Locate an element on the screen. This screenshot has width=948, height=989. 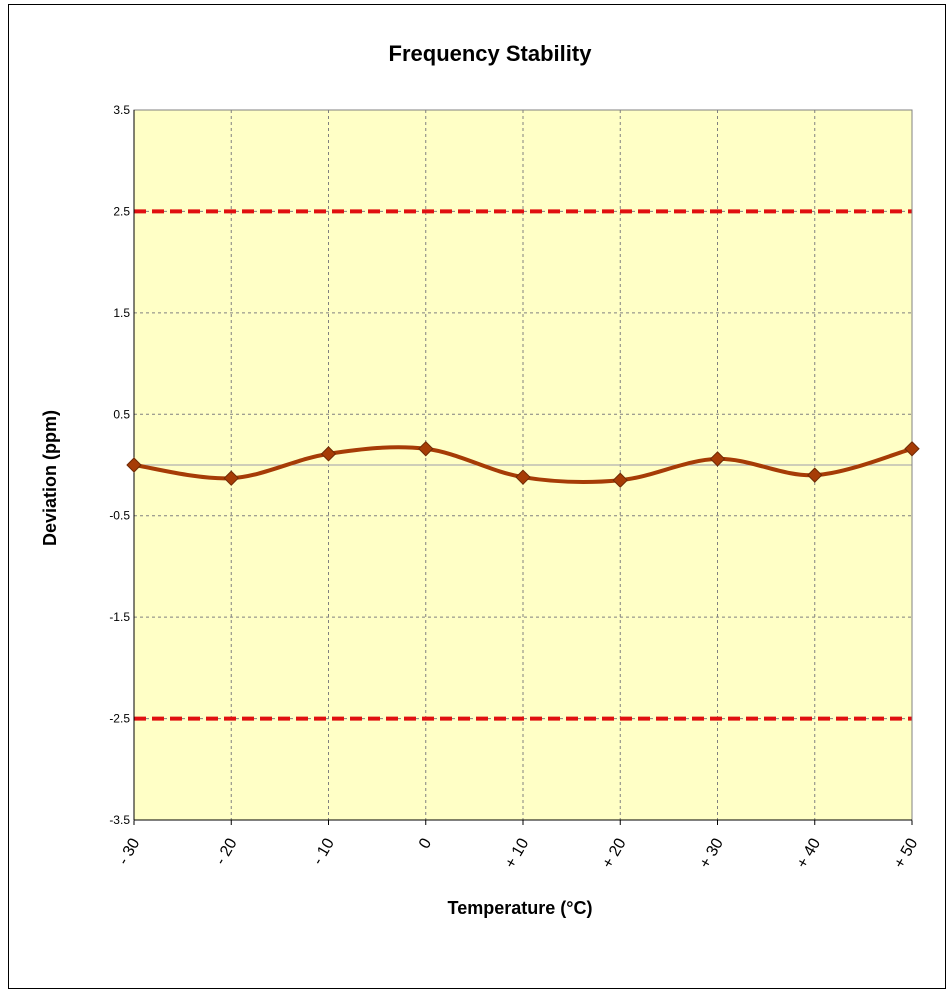
x-tick-label: - 20 is located at coordinates (226, 851).